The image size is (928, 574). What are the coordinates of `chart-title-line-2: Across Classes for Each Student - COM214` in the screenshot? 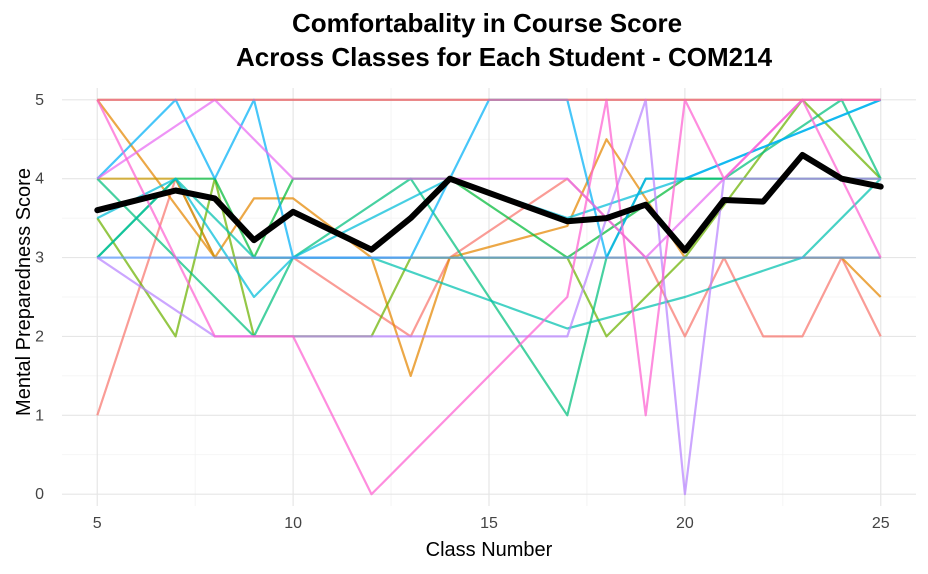 It's located at (504, 57).